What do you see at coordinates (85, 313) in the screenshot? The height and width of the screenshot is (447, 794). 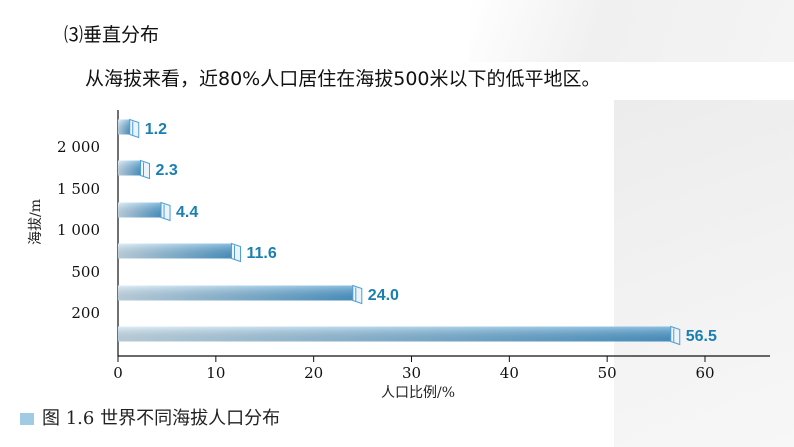 I see `y-tick-label: 200` at bounding box center [85, 313].